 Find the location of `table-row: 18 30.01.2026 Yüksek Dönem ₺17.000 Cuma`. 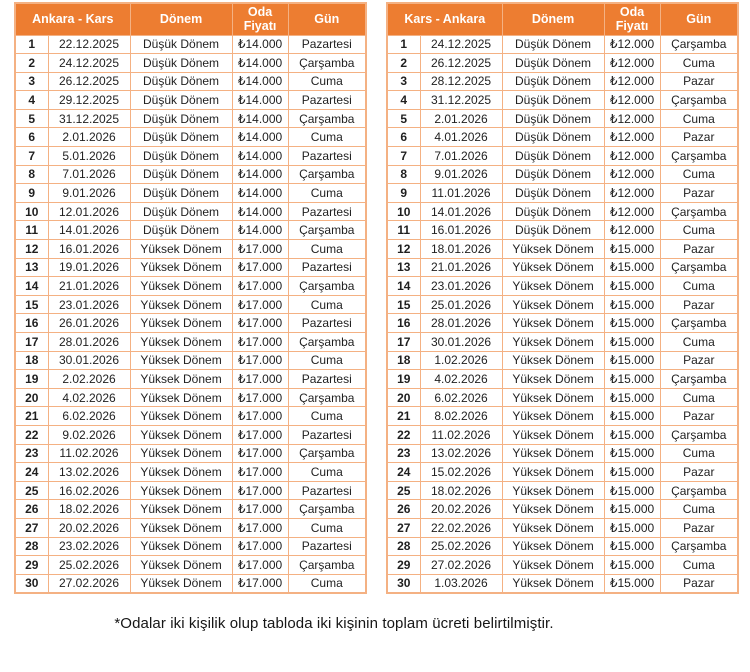

table-row: 18 30.01.2026 Yüksek Dönem ₺17.000 Cuma is located at coordinates (190, 360).